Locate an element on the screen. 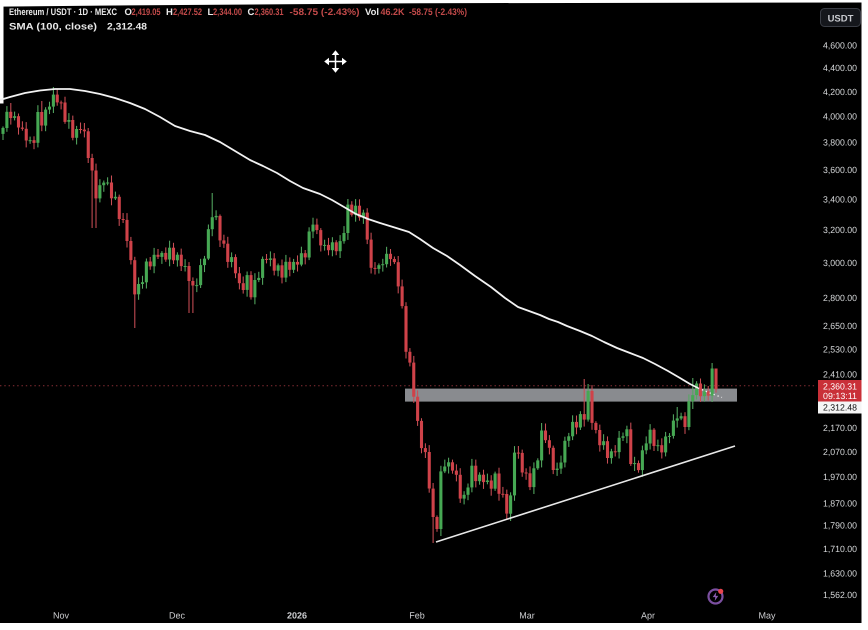 The height and width of the screenshot is (630, 868). svg-text: L is located at coordinates (211, 12).